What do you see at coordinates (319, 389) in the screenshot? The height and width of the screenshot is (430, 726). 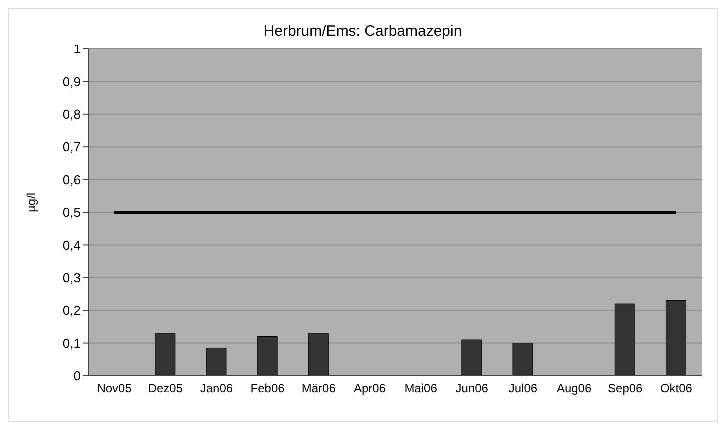 I see `x-tick-label: Mär06` at bounding box center [319, 389].